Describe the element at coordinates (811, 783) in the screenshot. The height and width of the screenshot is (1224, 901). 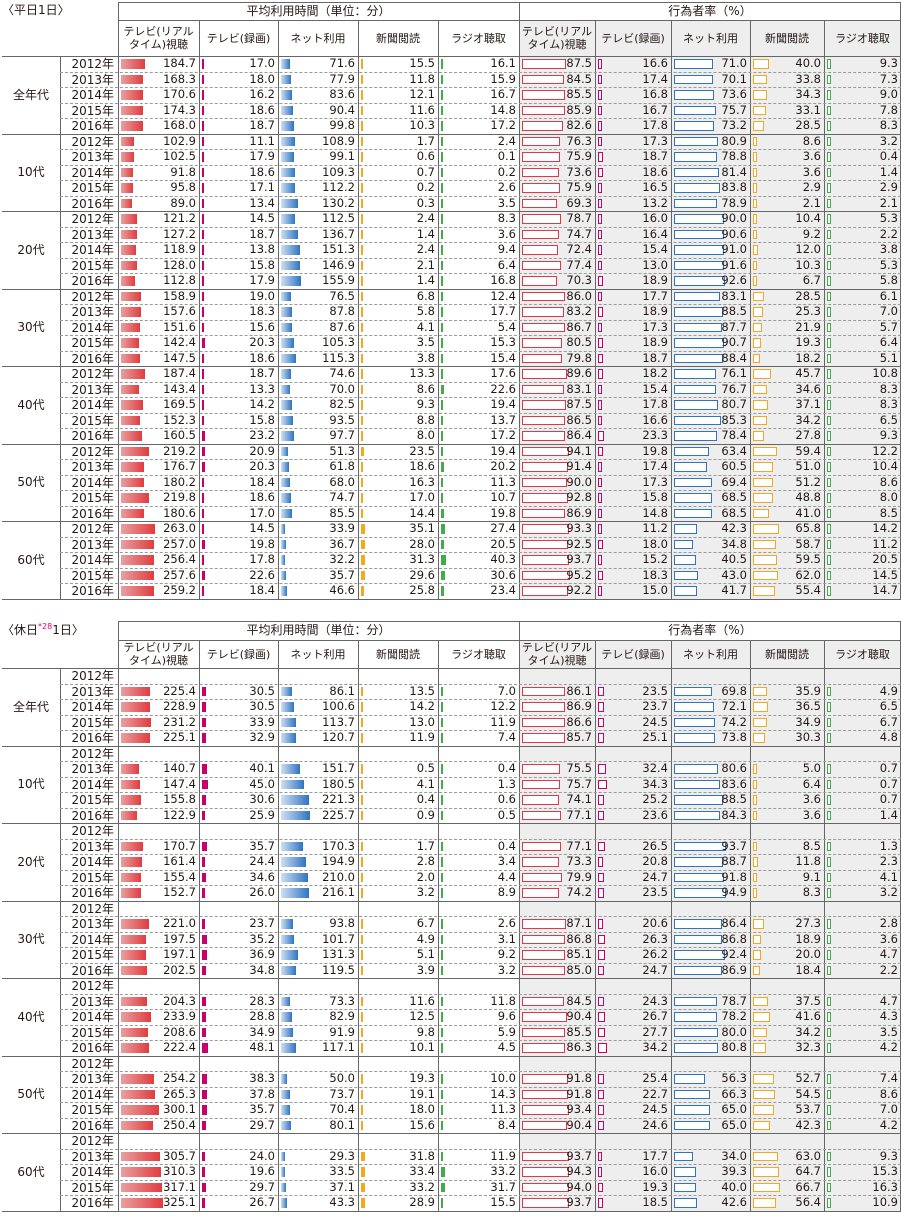
I see `rate-value-newspaper: 6.4` at that location.